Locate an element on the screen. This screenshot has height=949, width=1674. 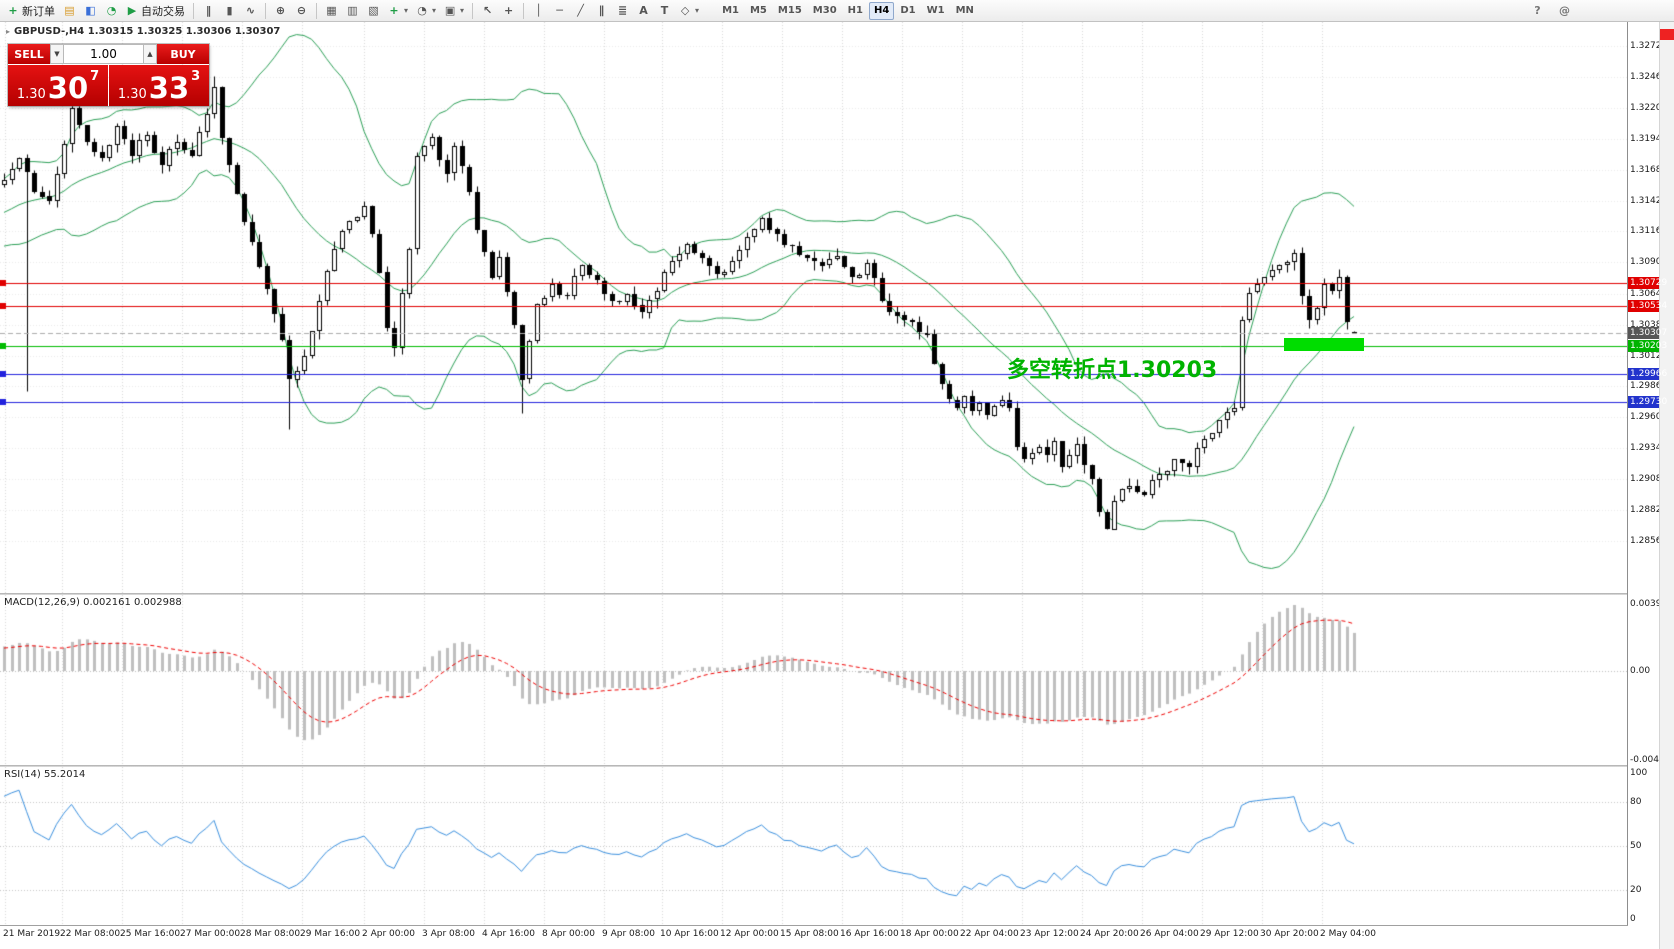
templates-button: ▣ ▾ is located at coordinates (454, 10).